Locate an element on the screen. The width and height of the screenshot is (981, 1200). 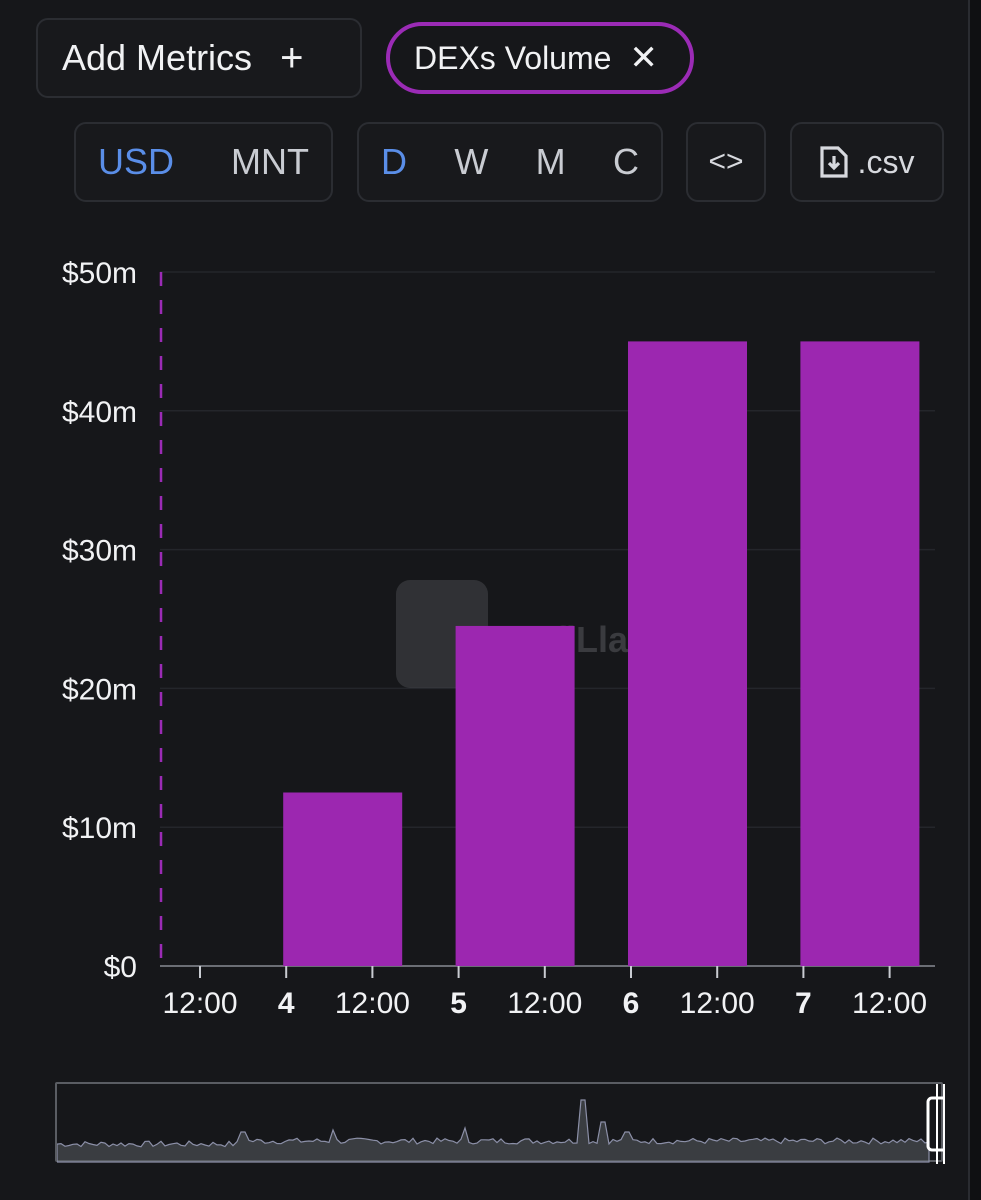
add-metrics-label: Add Metrics is located at coordinates (157, 57).